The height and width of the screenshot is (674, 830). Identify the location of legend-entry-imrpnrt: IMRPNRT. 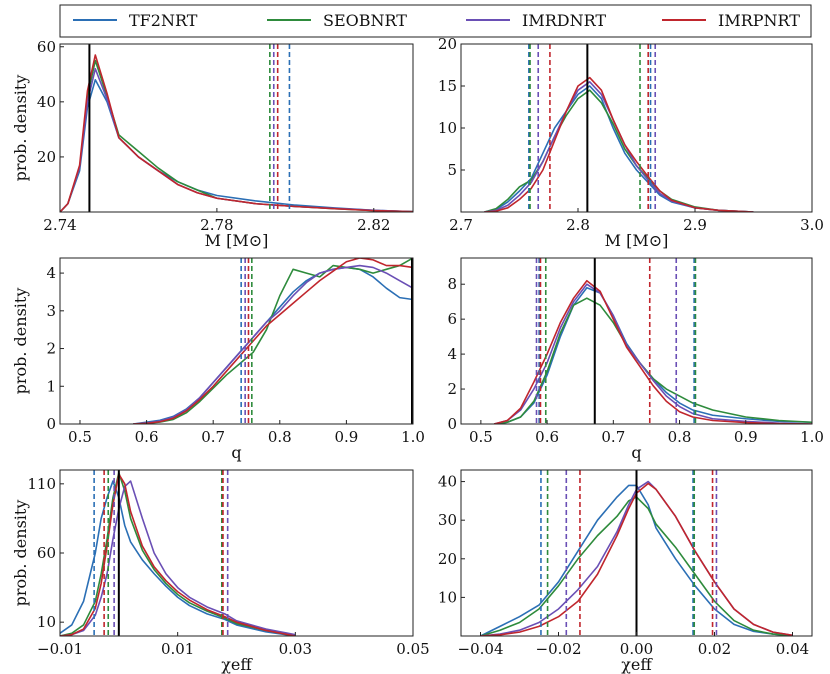
(731, 20).